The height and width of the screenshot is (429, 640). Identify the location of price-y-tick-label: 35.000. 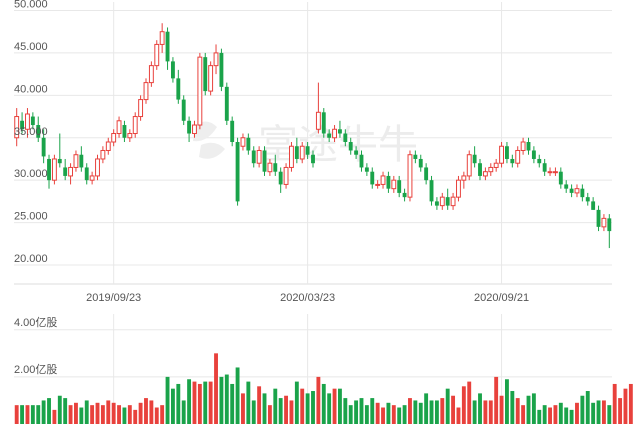
(31, 132).